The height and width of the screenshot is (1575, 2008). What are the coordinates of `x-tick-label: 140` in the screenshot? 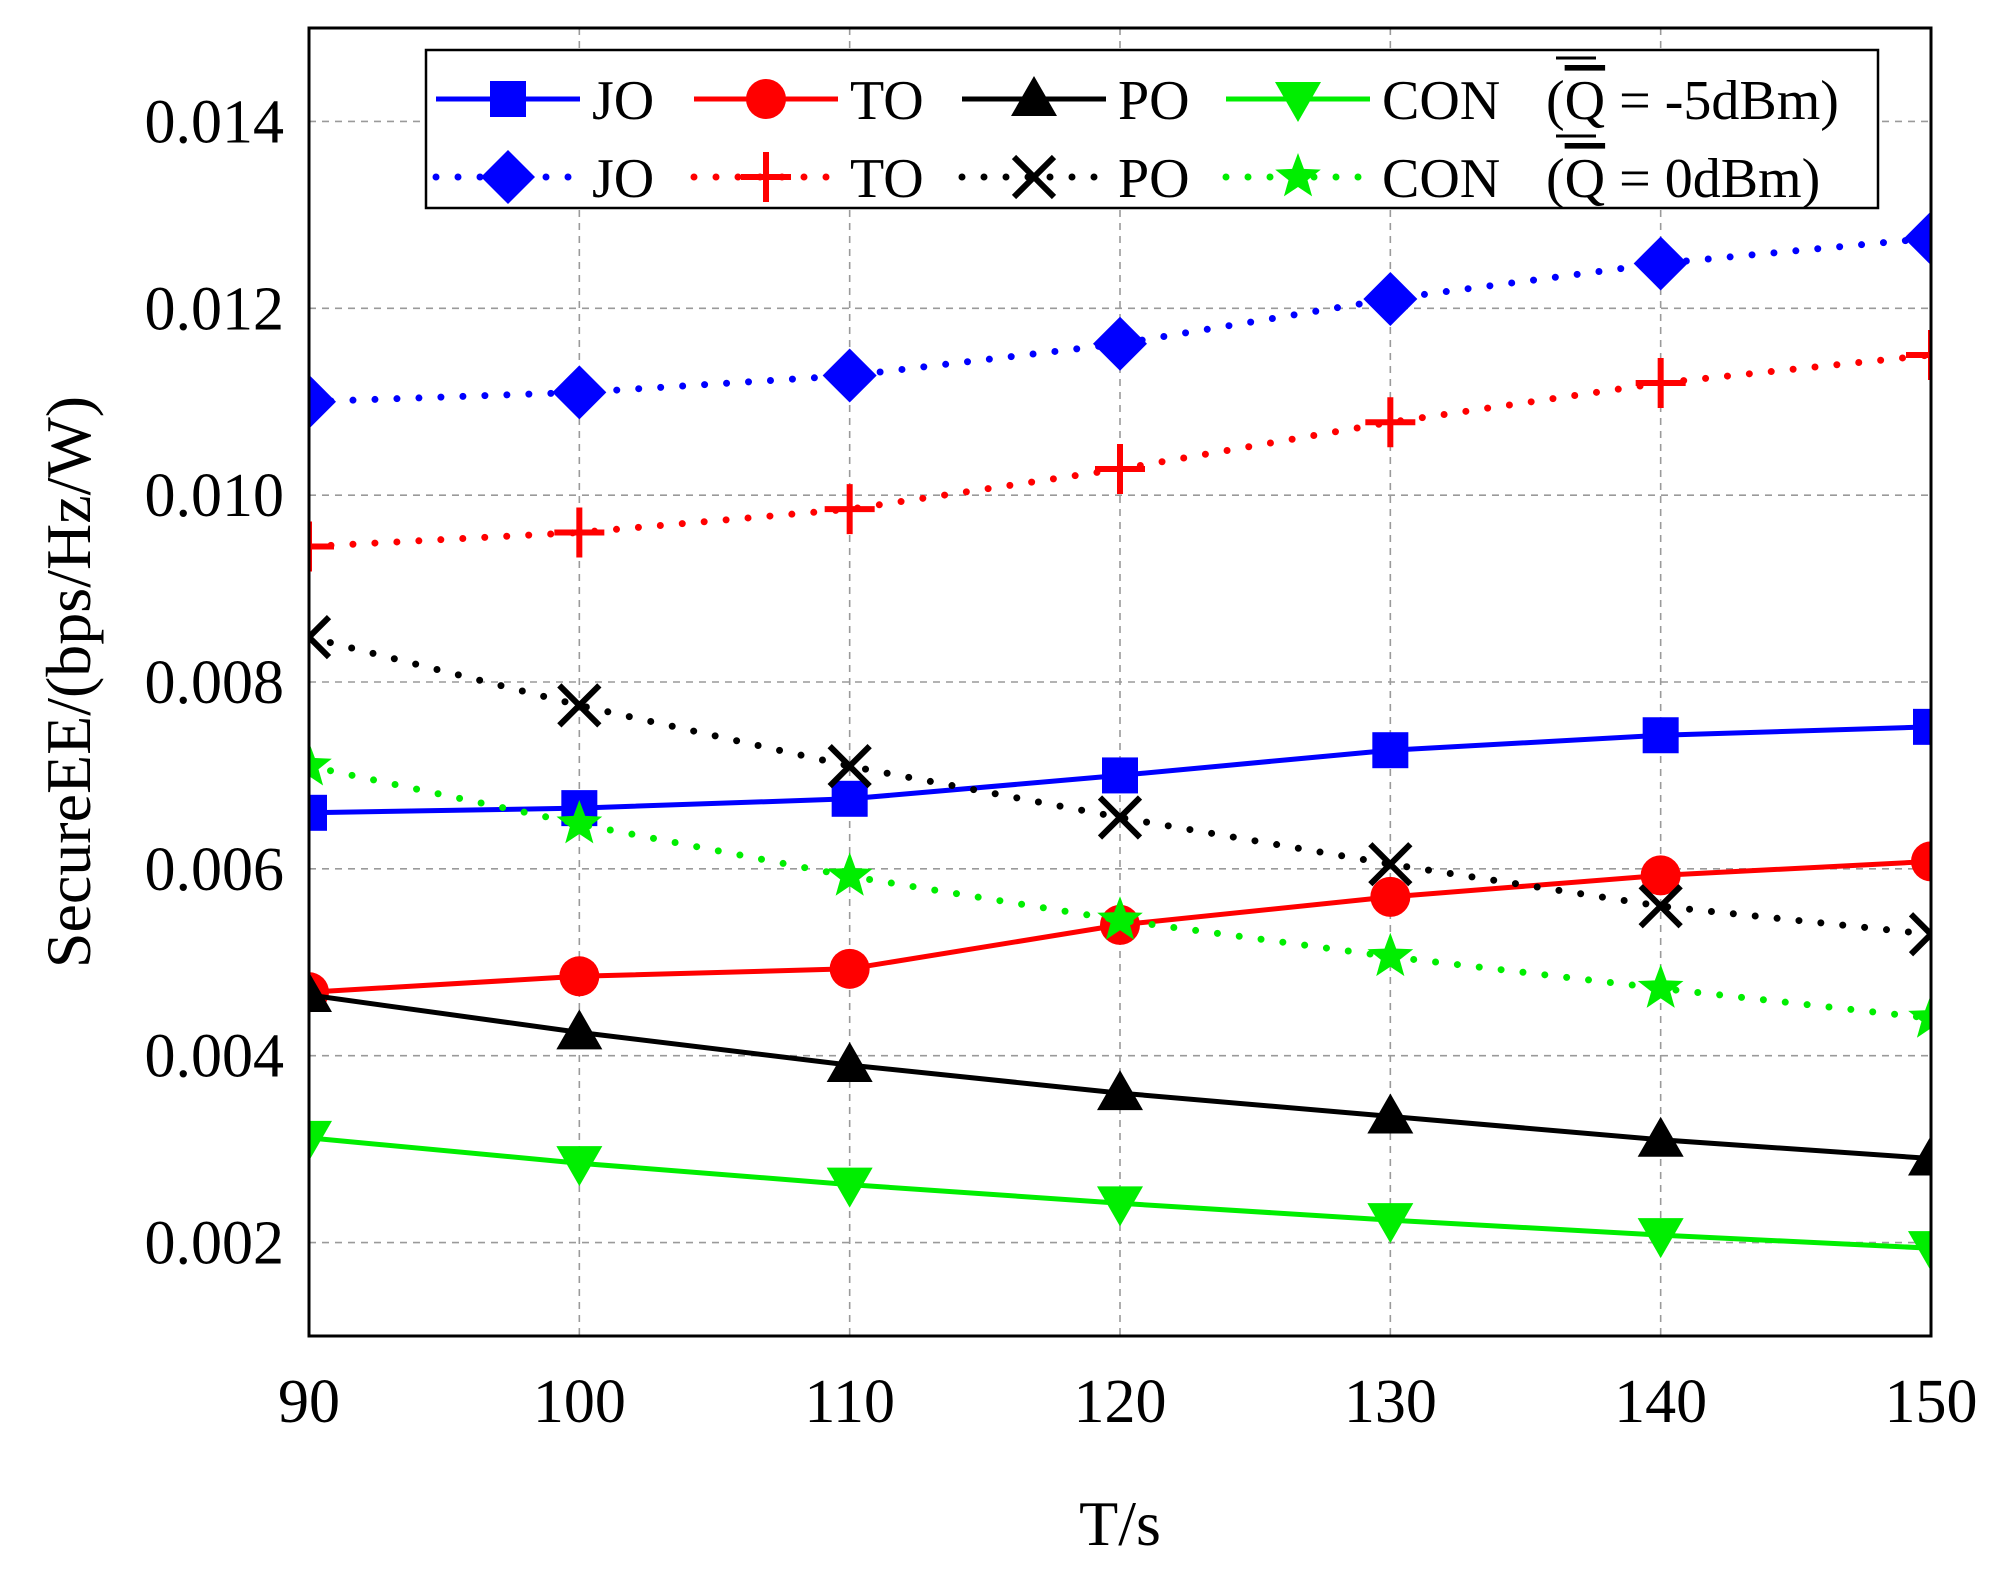 It's located at (1660, 1402).